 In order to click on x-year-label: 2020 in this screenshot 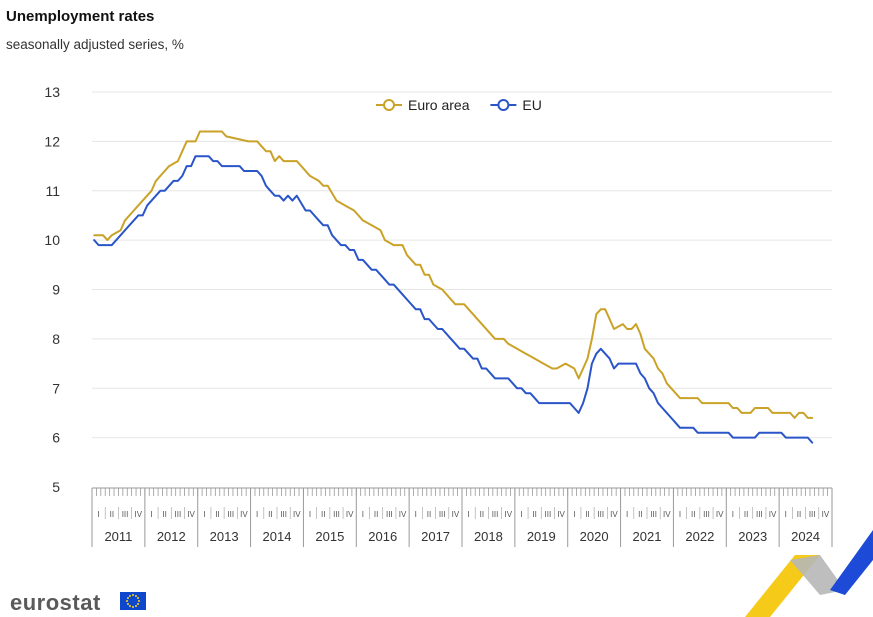, I will do `click(594, 536)`.